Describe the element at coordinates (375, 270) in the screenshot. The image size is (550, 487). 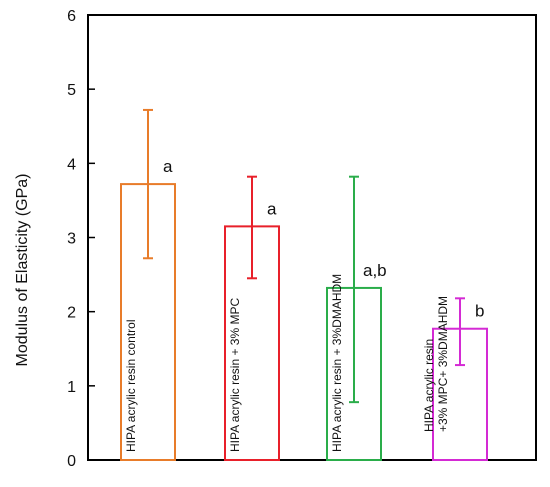
I see `significance-label: a,b` at that location.